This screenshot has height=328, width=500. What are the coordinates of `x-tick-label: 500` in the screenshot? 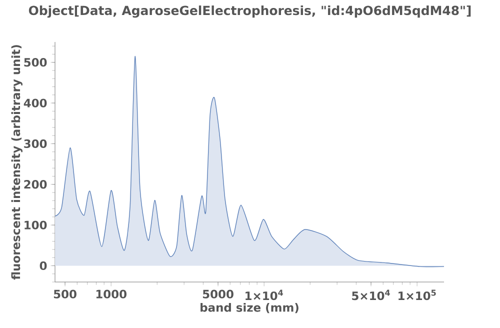 It's located at (65, 294).